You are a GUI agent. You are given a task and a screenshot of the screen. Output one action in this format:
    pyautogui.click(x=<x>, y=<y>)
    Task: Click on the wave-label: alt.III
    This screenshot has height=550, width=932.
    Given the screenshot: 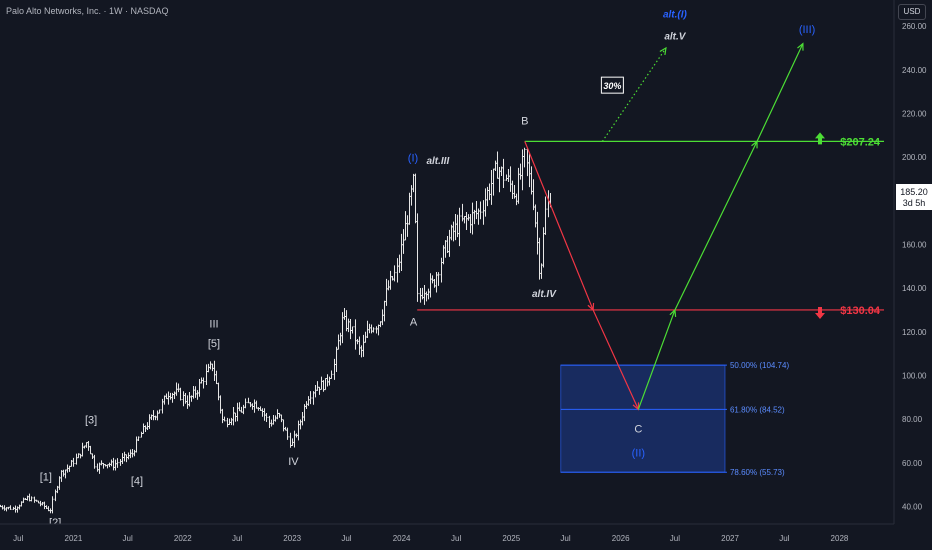 What is the action you would take?
    pyautogui.click(x=437, y=161)
    